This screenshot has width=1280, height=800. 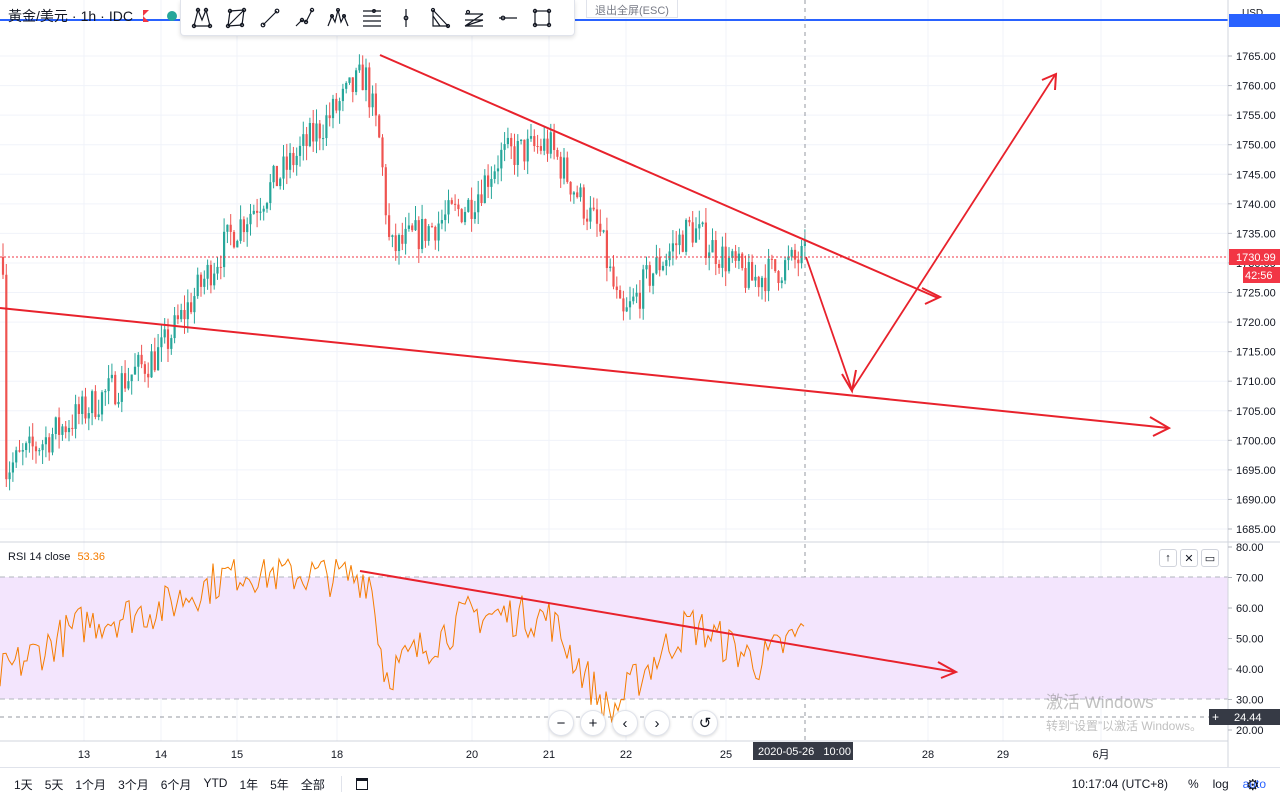 I want to click on symbol-name: 黃金/美元, so click(x=38, y=16).